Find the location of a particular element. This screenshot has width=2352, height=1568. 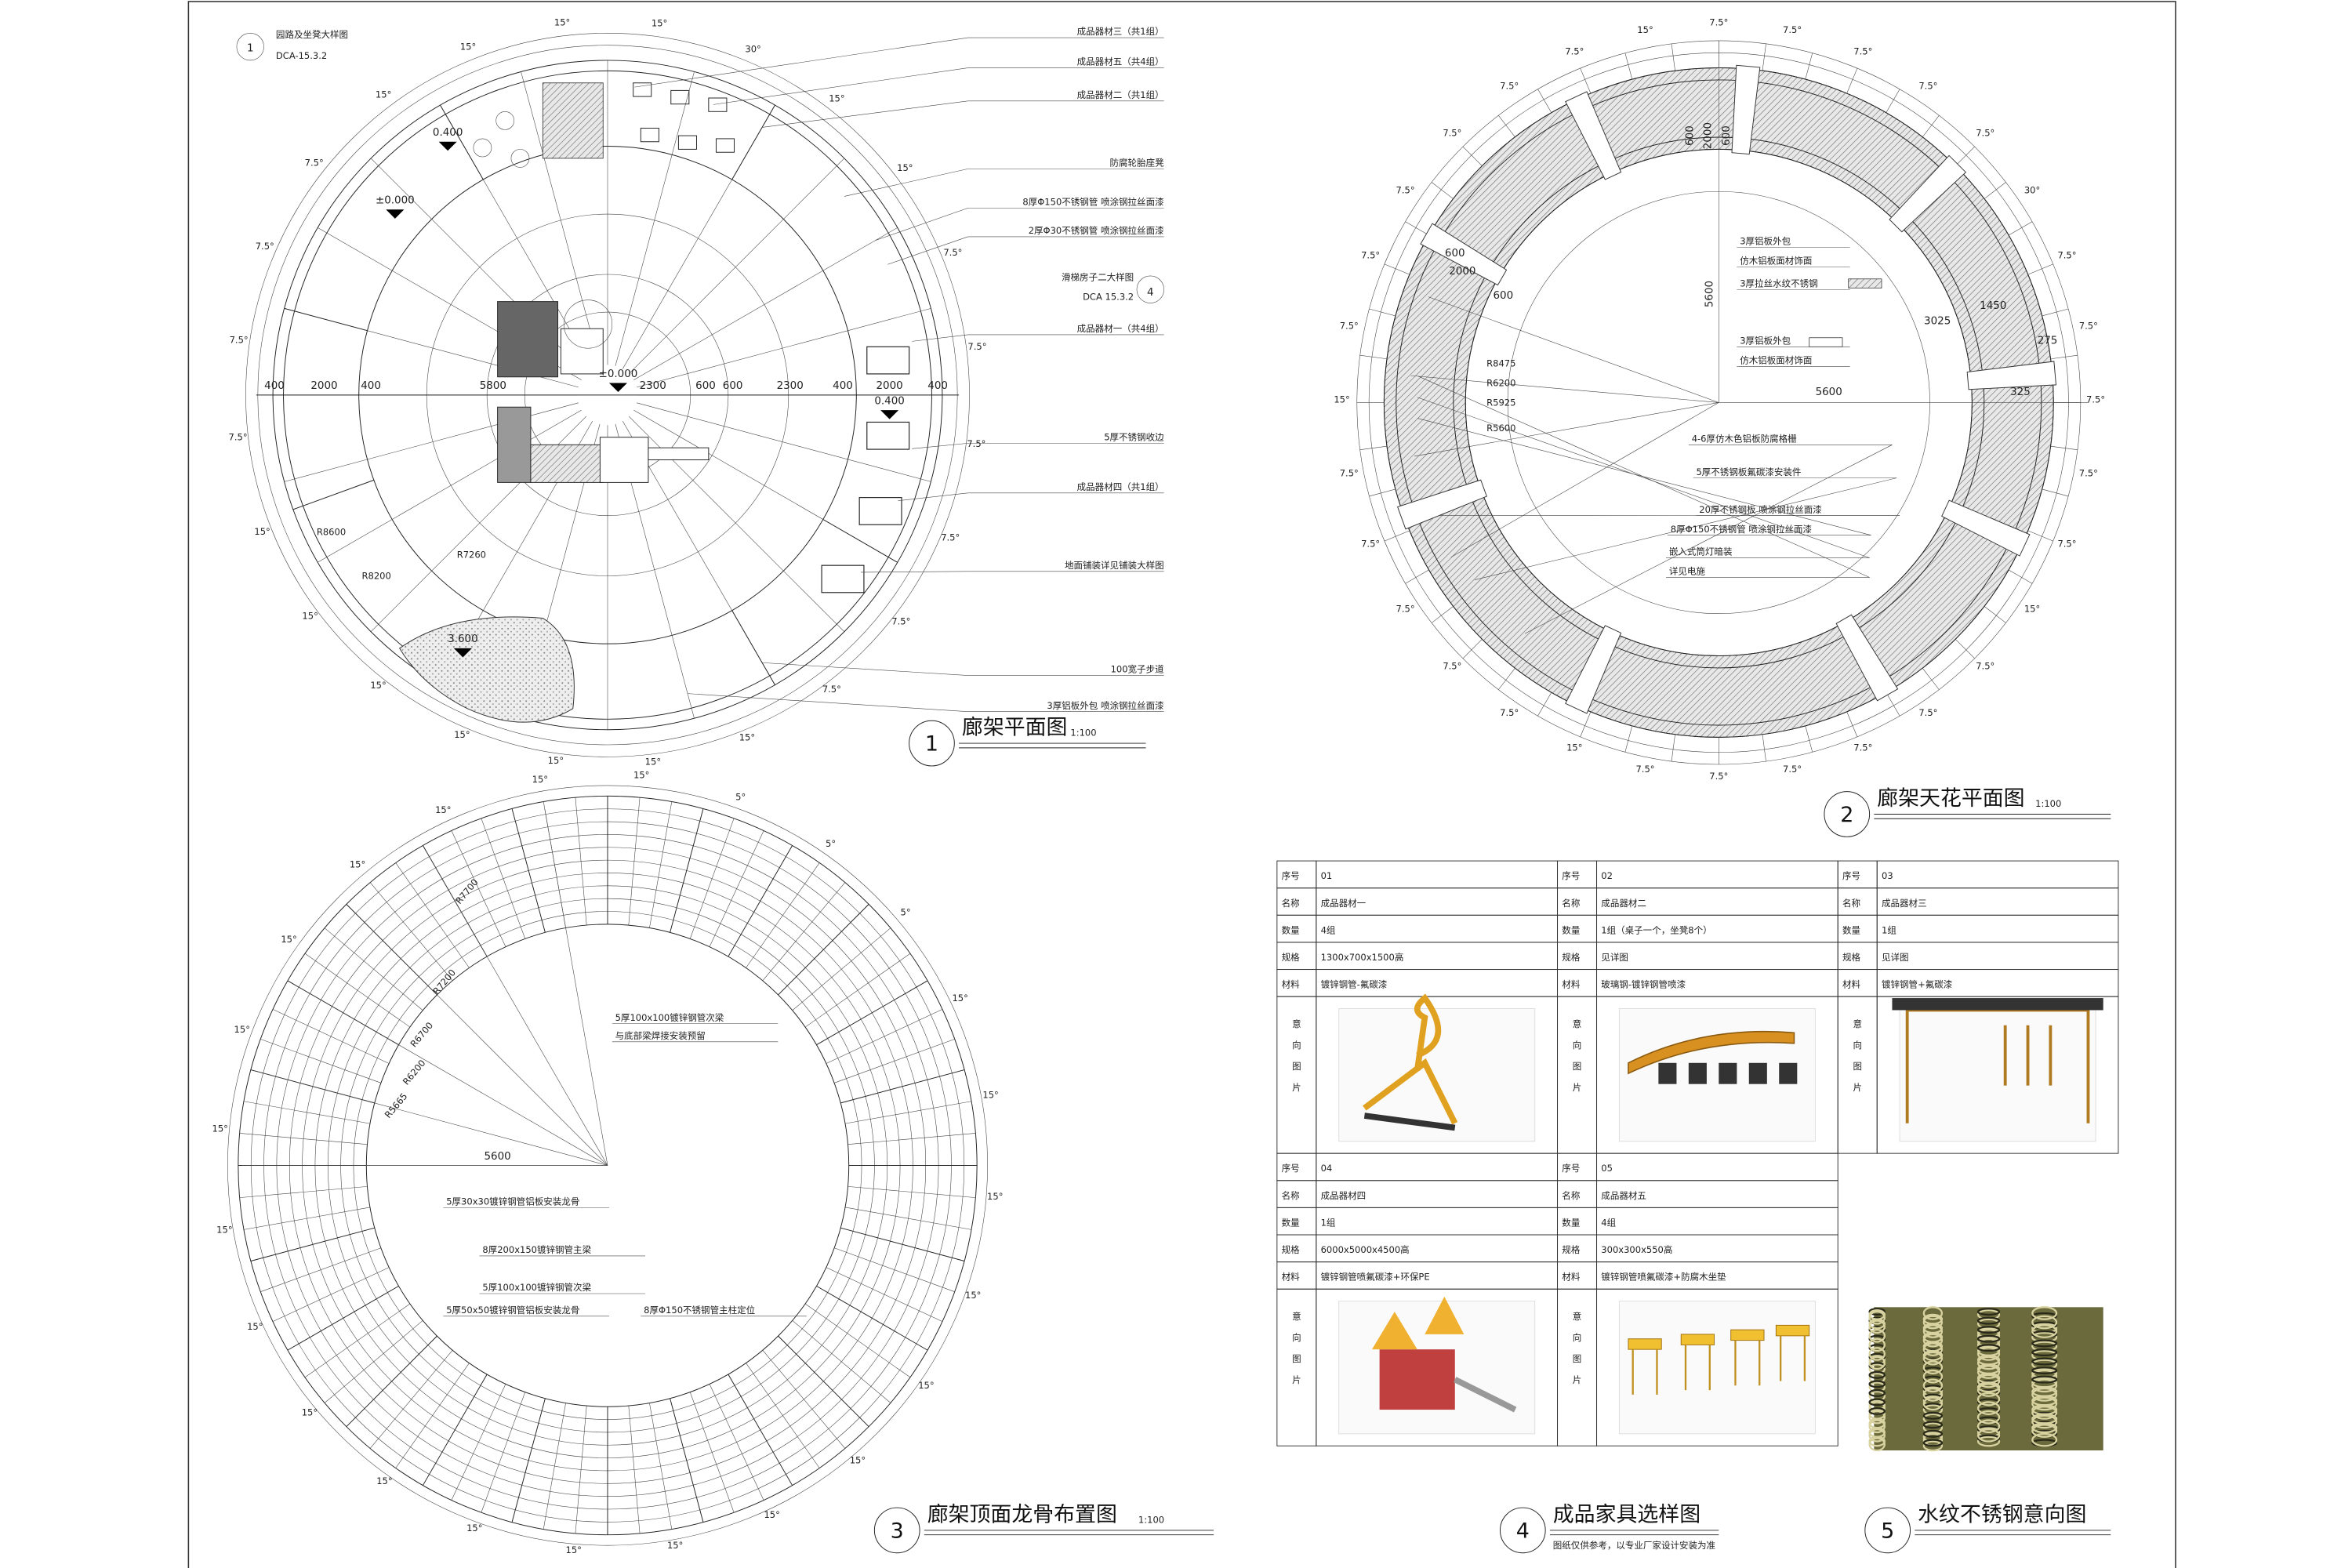

ref-code: DCA-15.3.2 is located at coordinates (301, 56).